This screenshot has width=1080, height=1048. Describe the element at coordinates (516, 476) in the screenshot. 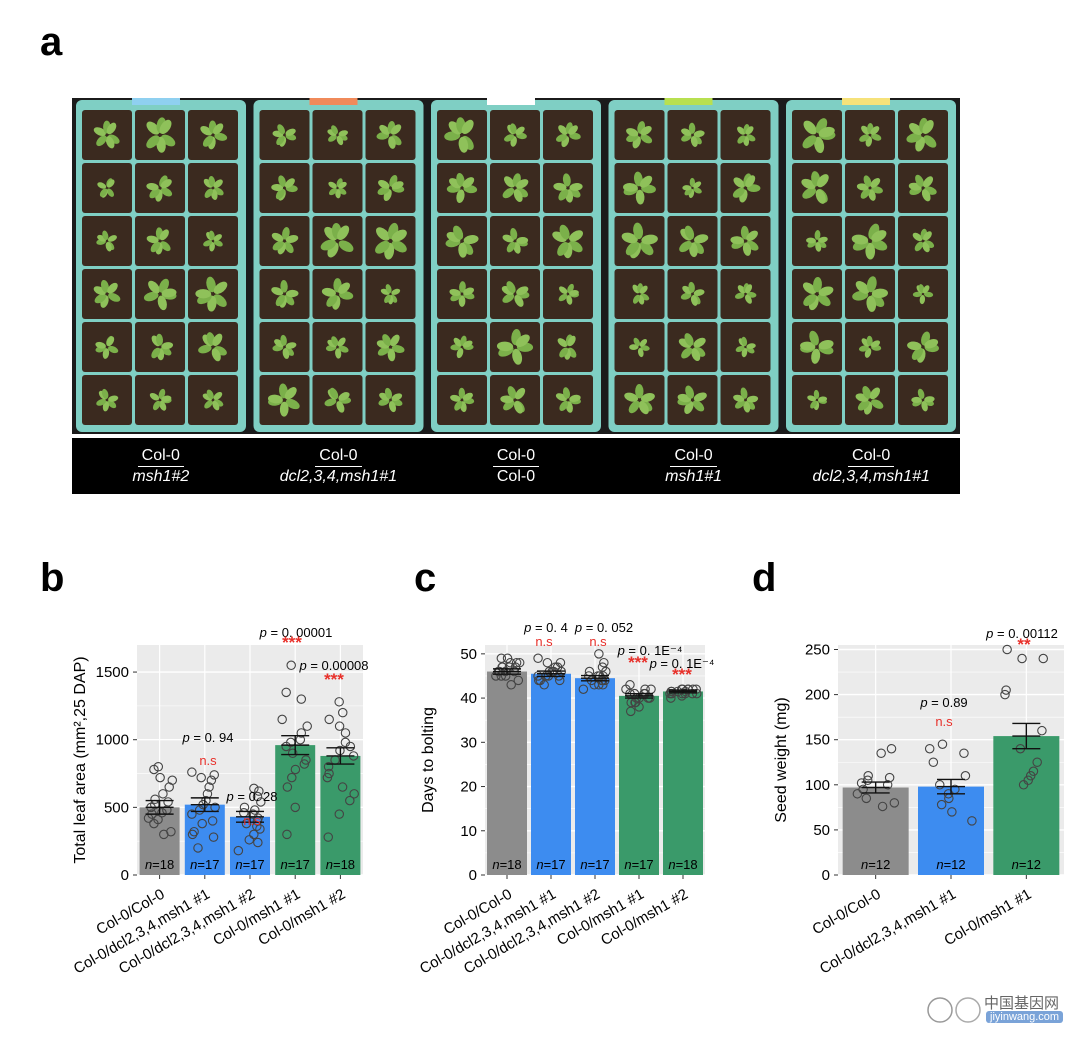

I see `tray-label-rootstock: Col-0` at that location.